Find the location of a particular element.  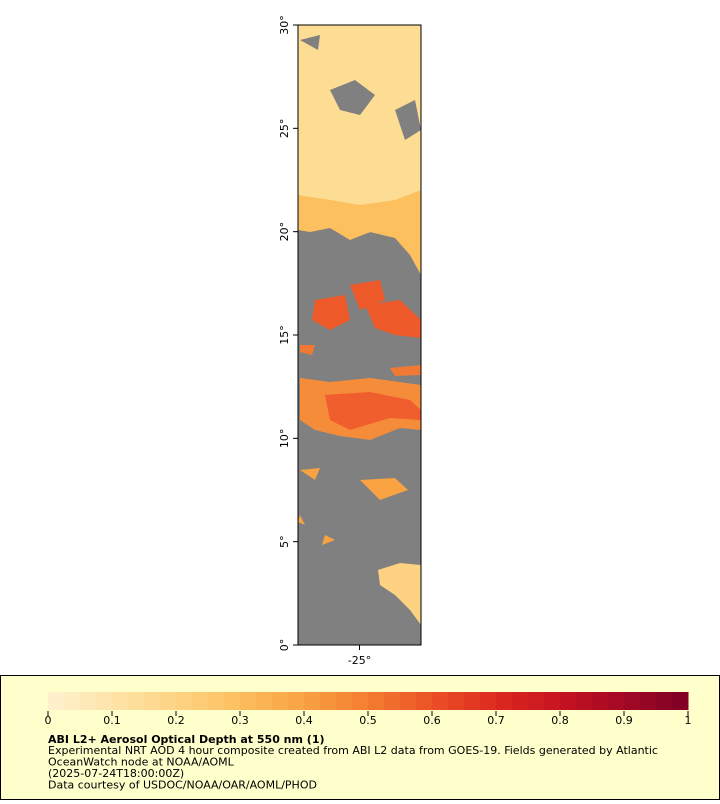

colorbar-tick-label: 1 is located at coordinates (688, 720).